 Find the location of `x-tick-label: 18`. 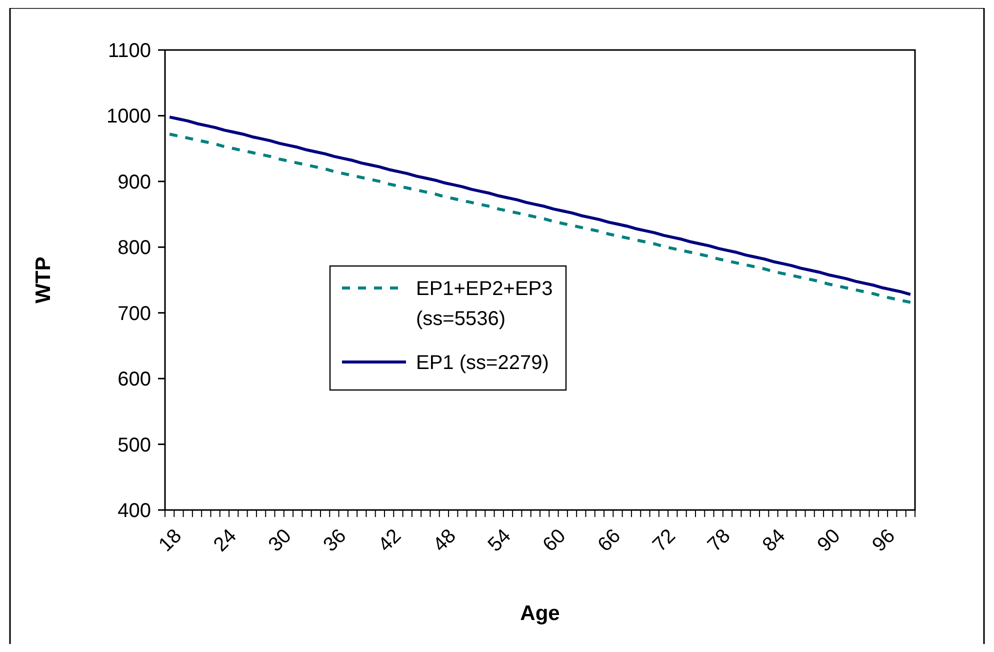

x-tick-label: 18 is located at coordinates (170, 540).